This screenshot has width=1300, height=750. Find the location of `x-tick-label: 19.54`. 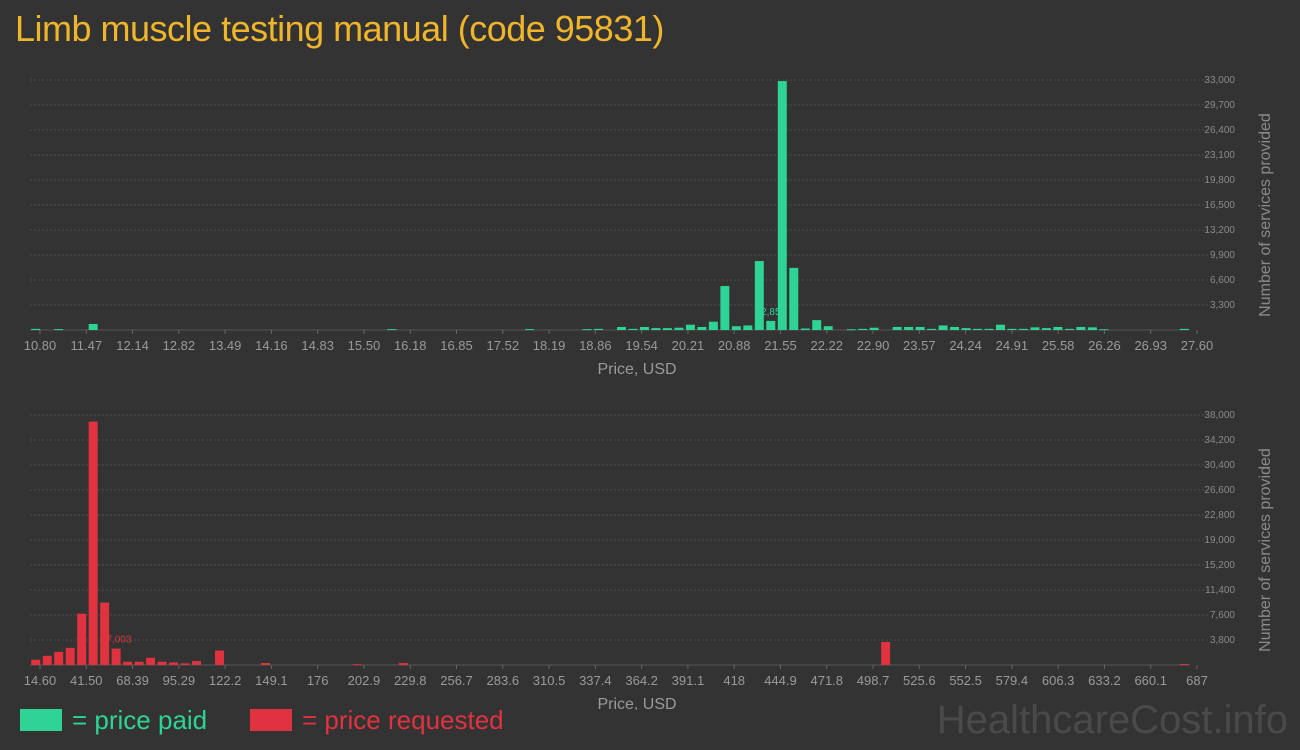

x-tick-label: 19.54 is located at coordinates (641, 345).